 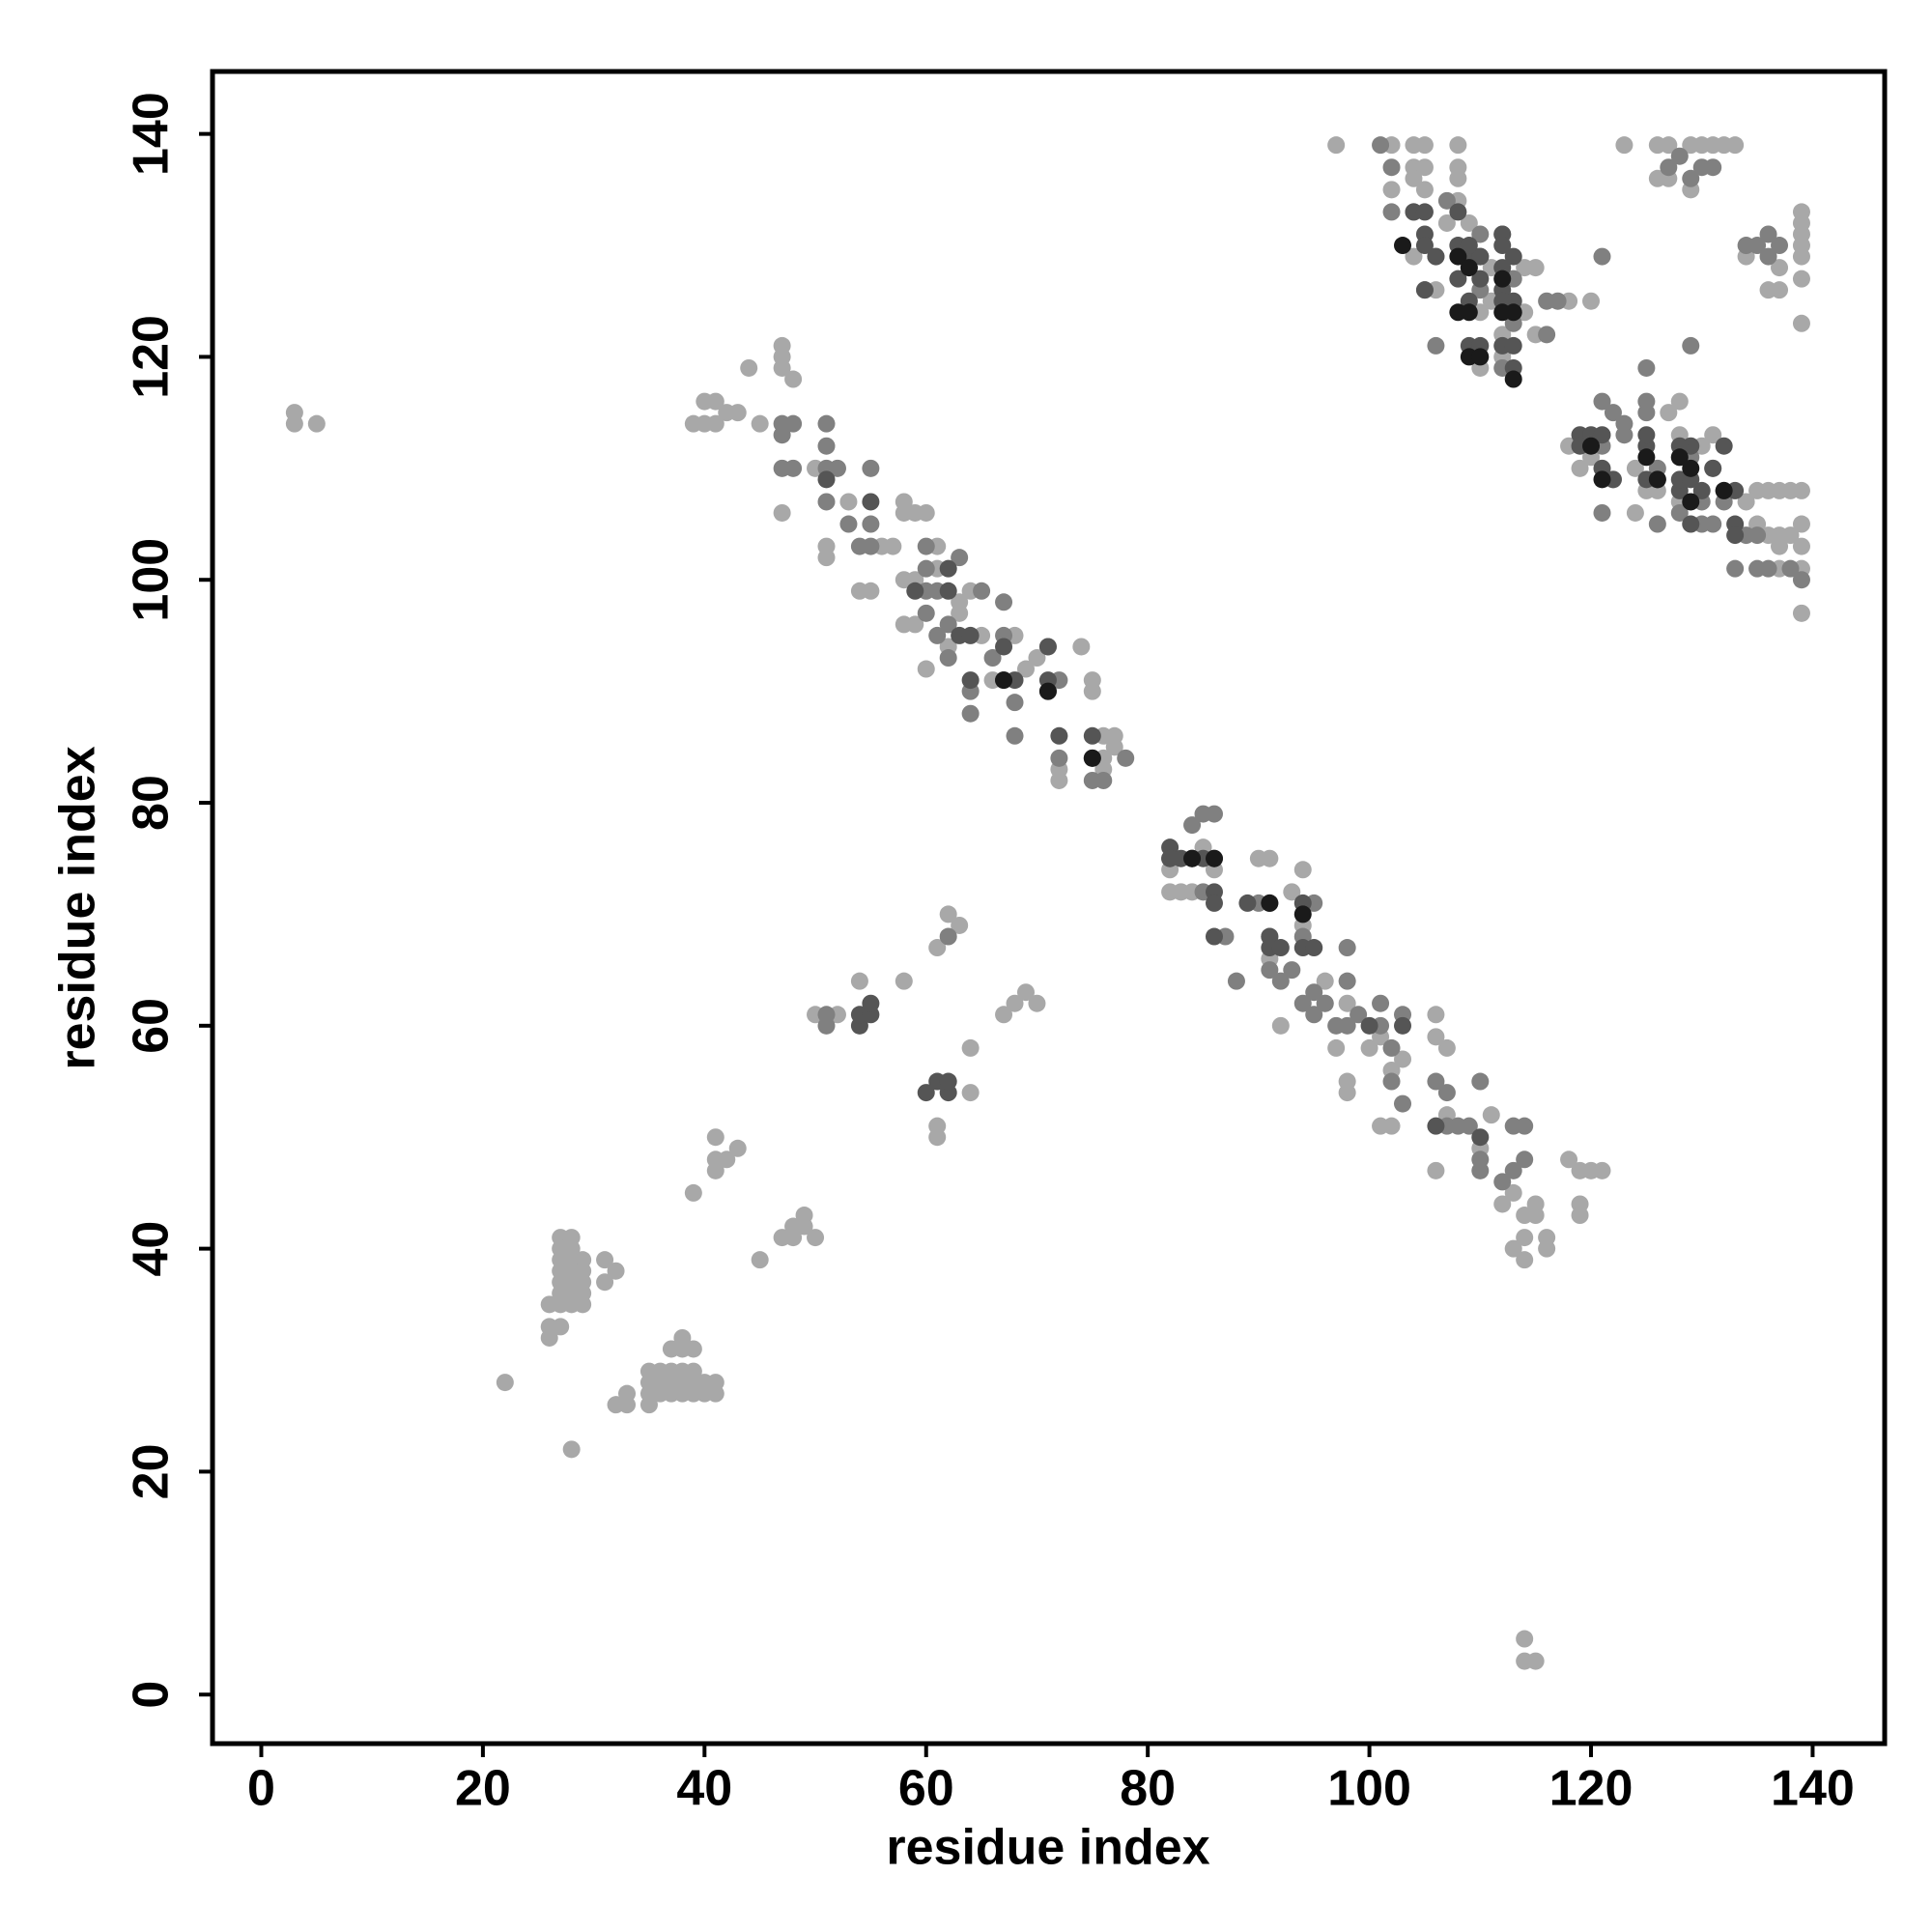 What do you see at coordinates (152, 357) in the screenshot?
I see `y-tick-label: 120` at bounding box center [152, 357].